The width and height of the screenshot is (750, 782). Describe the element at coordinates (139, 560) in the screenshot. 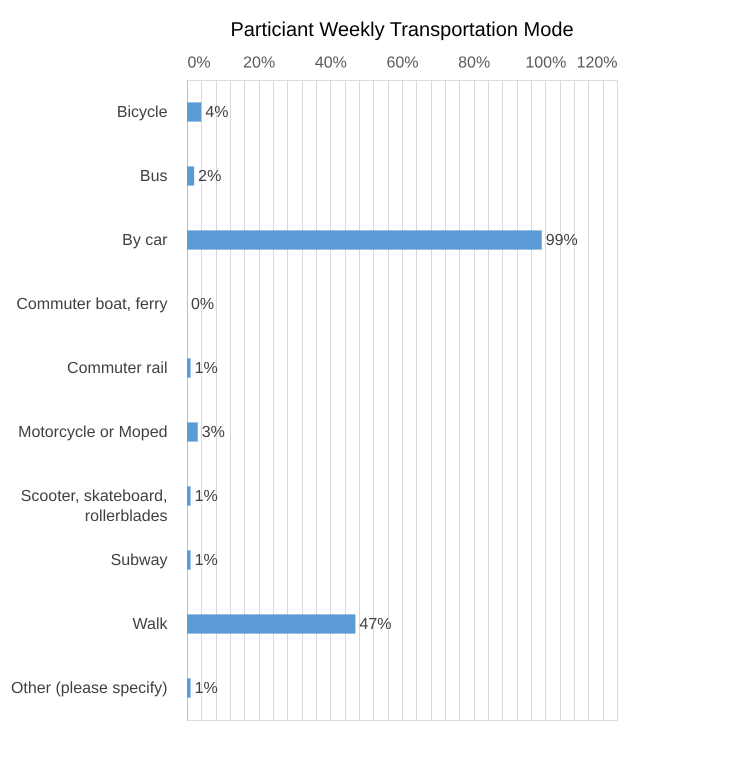

I see `y-tick-label: Subway` at that location.